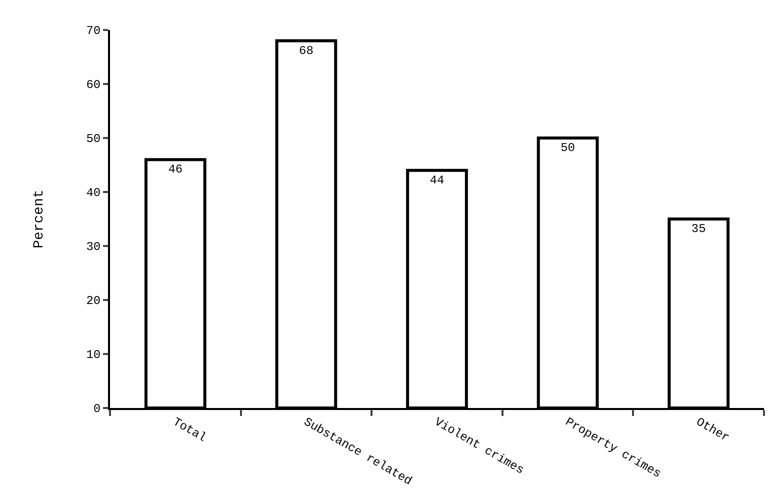 Image resolution: width=784 pixels, height=500 pixels. Describe the element at coordinates (97, 409) in the screenshot. I see `y-tick-label: 0` at that location.